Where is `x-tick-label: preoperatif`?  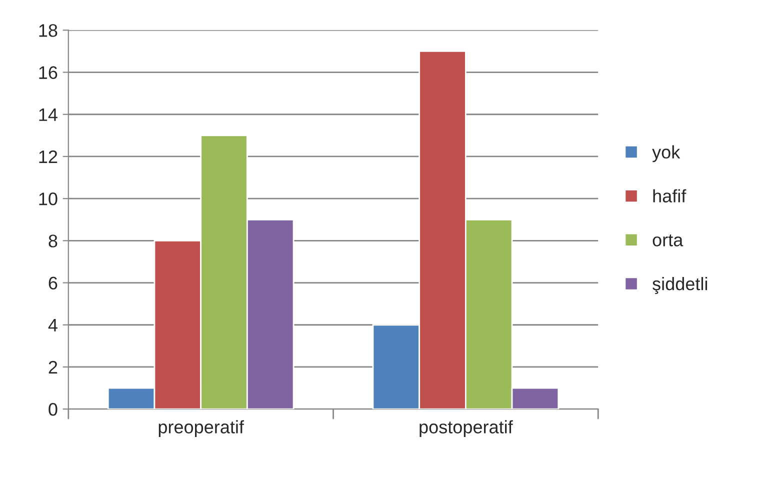 x-tick-label: preoperatif is located at coordinates (201, 429).